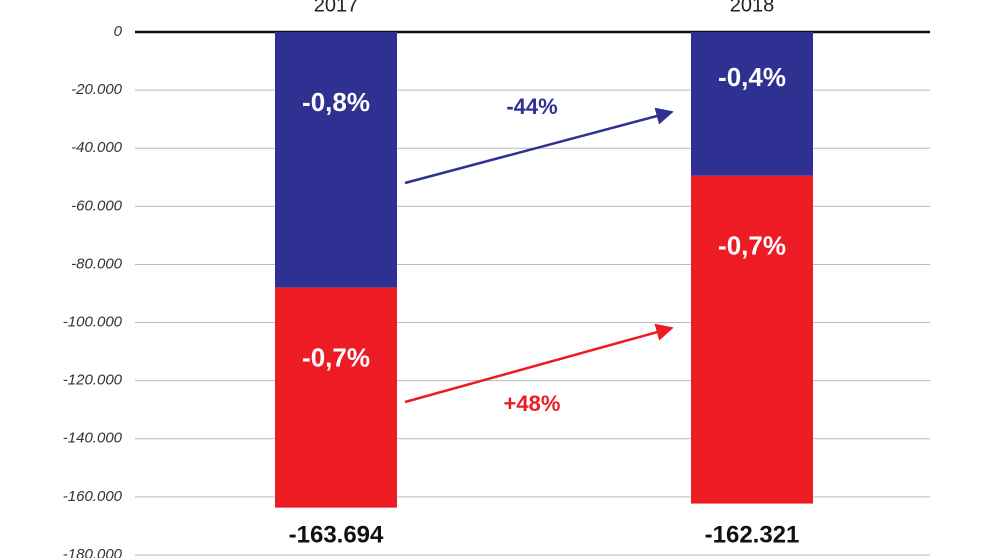 This screenshot has width=992, height=558. What do you see at coordinates (752, 8) in the screenshot?
I see `x-tick-label: 2018` at bounding box center [752, 8].